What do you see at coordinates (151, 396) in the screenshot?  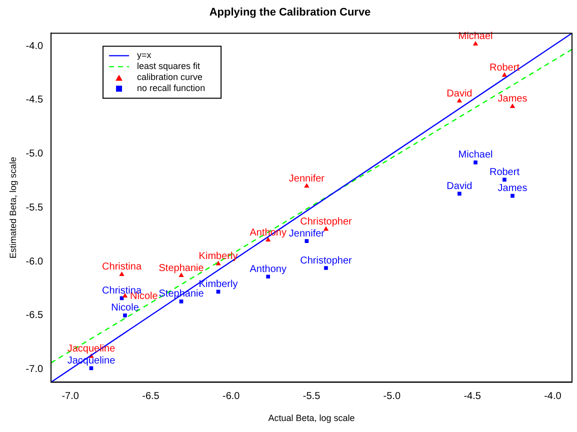 I see `x-tick-label: -6.5` at bounding box center [151, 396].